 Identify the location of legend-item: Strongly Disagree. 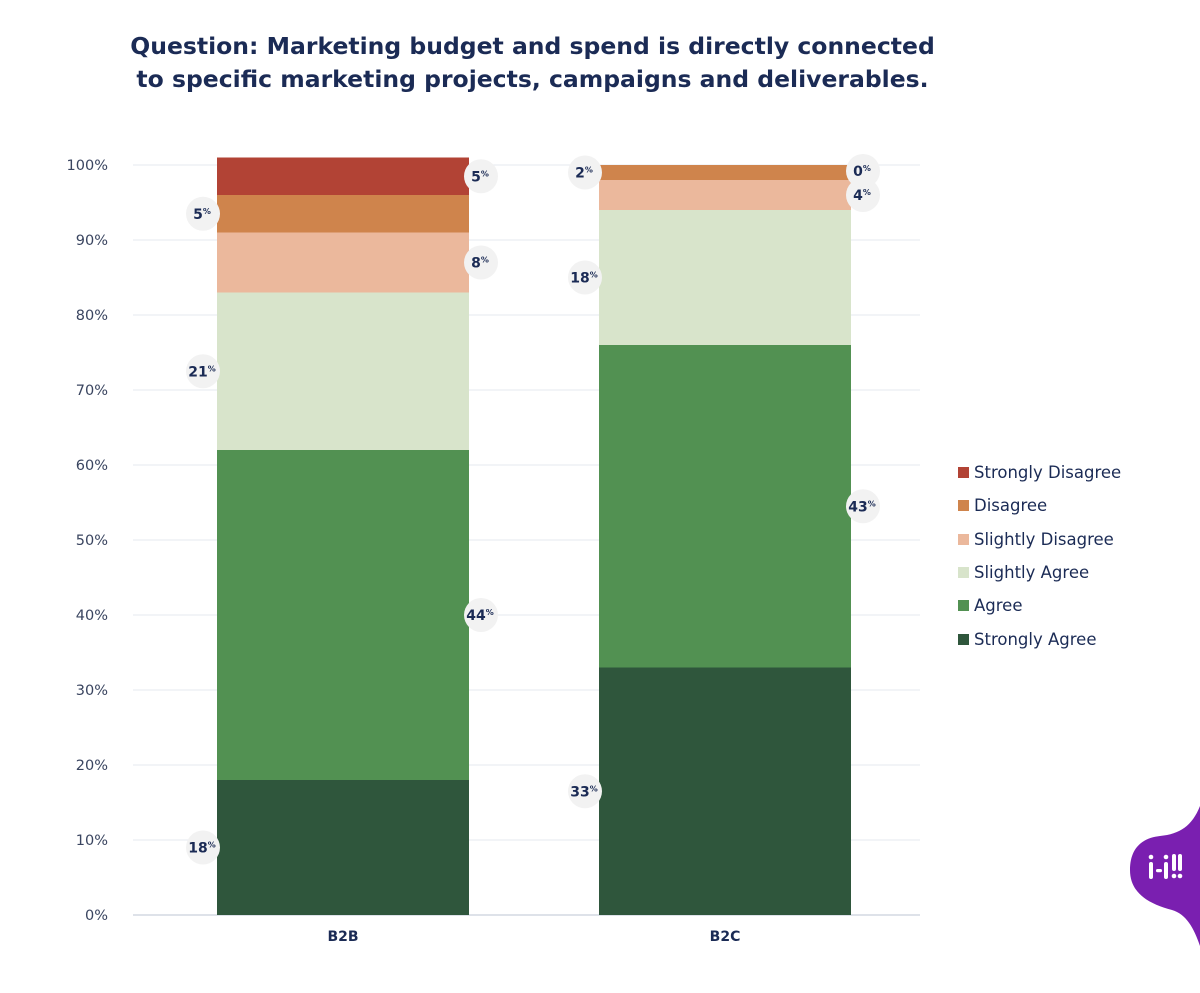
(1039, 472).